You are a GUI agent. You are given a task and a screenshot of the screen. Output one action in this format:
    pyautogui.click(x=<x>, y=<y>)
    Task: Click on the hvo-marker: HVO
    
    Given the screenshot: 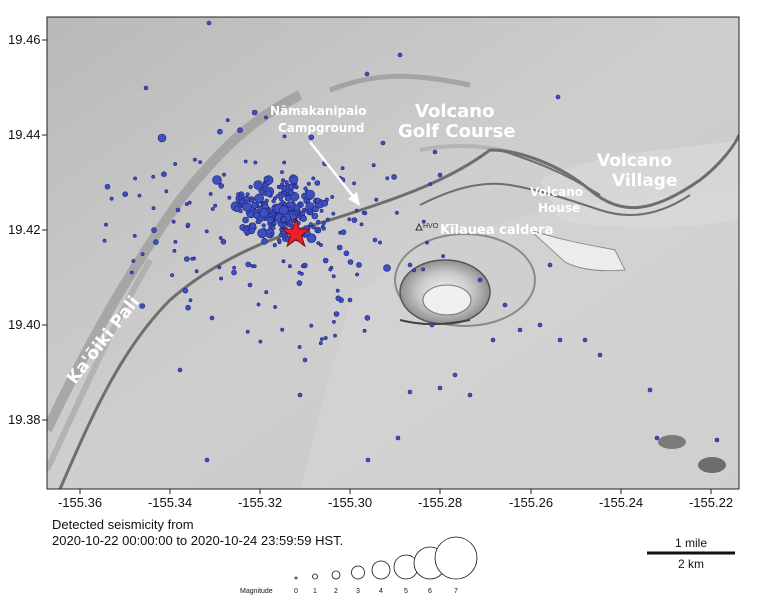 What is the action you would take?
    pyautogui.click(x=427, y=226)
    